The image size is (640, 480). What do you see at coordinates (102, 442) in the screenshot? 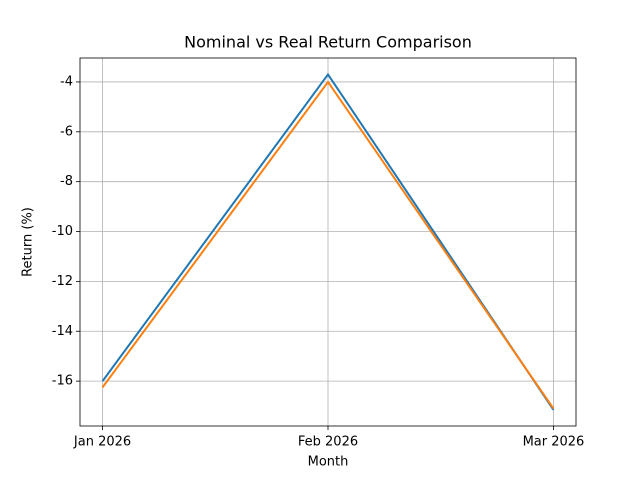
I see `x-tick-label: Jan 2026` at bounding box center [102, 442].